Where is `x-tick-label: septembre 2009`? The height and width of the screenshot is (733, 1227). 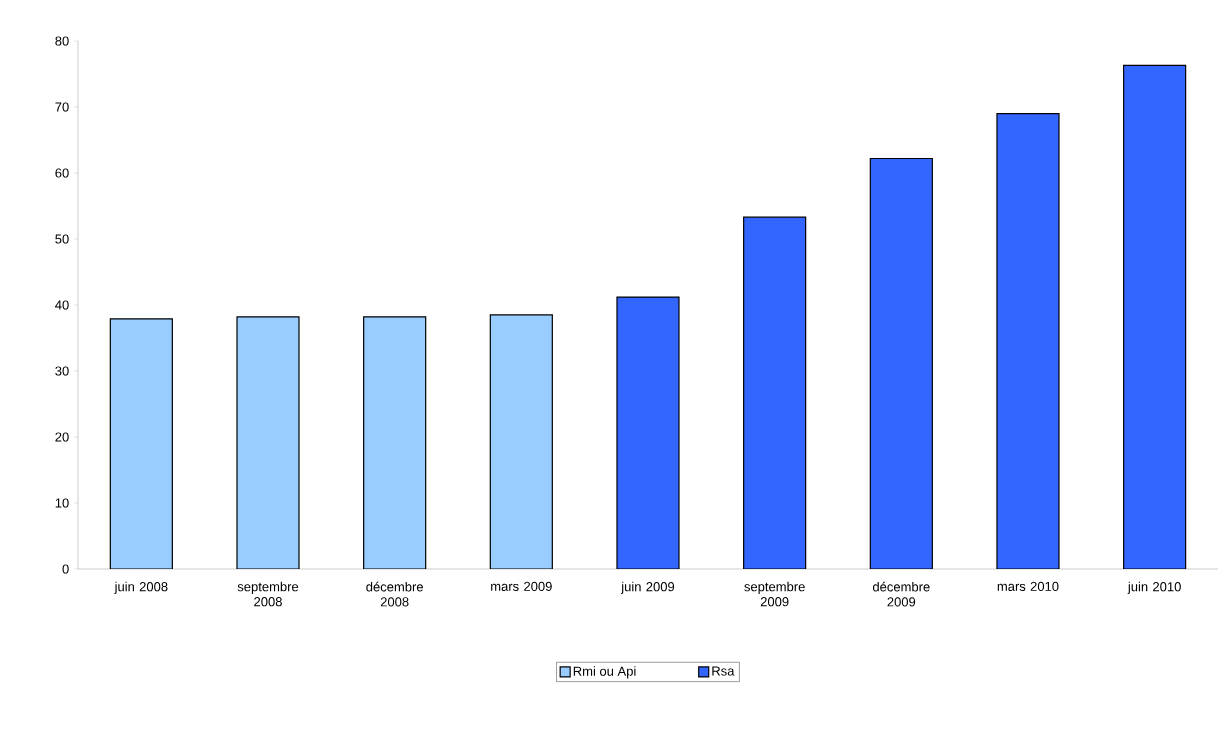 x-tick-label: septembre 2009 is located at coordinates (774, 594).